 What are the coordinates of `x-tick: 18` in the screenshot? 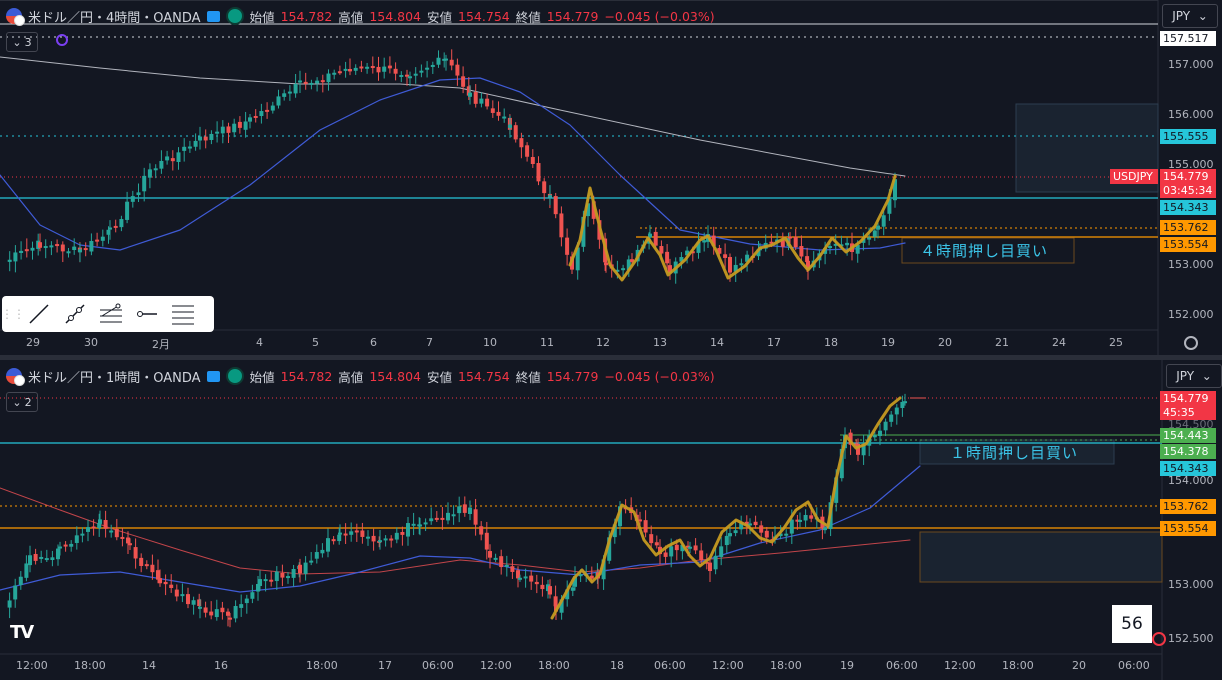 It's located at (831, 342).